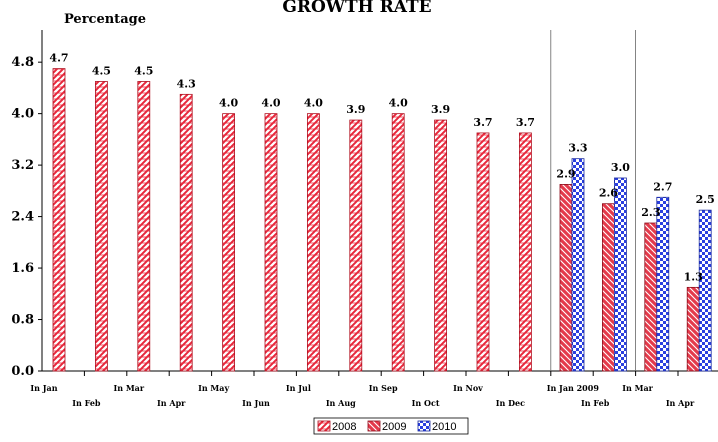  Describe the element at coordinates (43, 388) in the screenshot. I see `x-tick-label: In Jan` at that location.